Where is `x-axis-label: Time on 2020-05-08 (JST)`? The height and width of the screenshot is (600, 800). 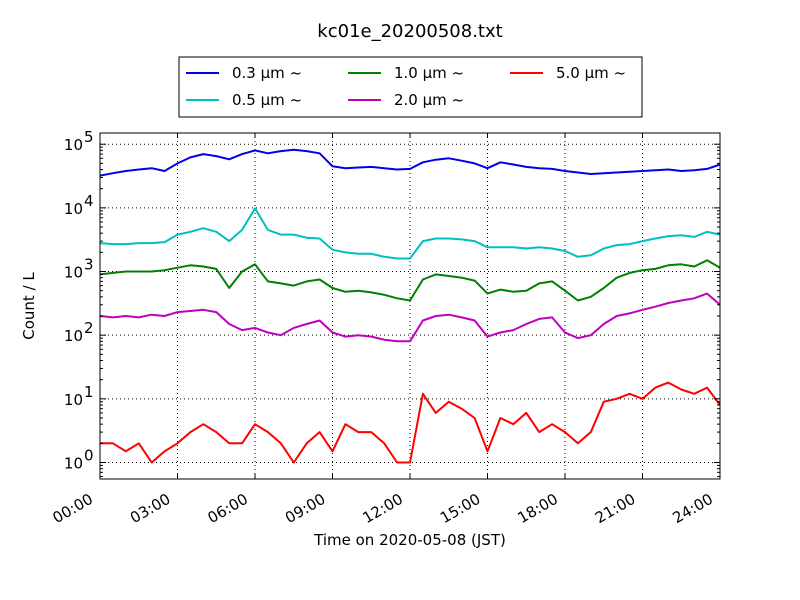 x-axis-label: Time on 2020-05-08 (JST) is located at coordinates (409, 540).